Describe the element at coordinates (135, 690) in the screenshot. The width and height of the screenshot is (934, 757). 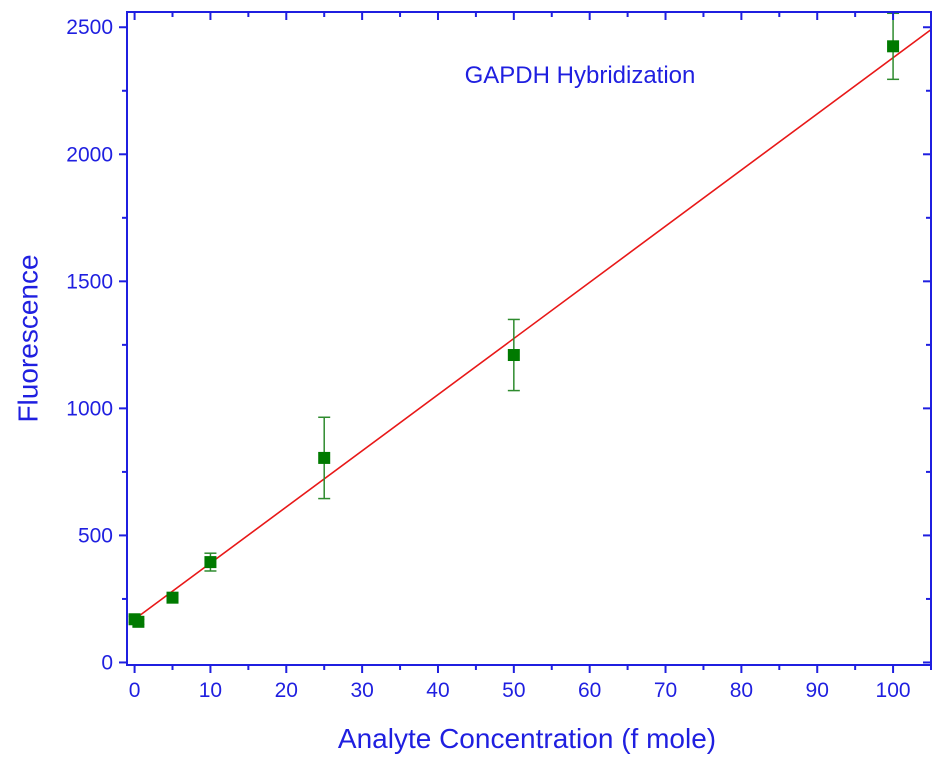
I see `x-tick-label: 0` at that location.